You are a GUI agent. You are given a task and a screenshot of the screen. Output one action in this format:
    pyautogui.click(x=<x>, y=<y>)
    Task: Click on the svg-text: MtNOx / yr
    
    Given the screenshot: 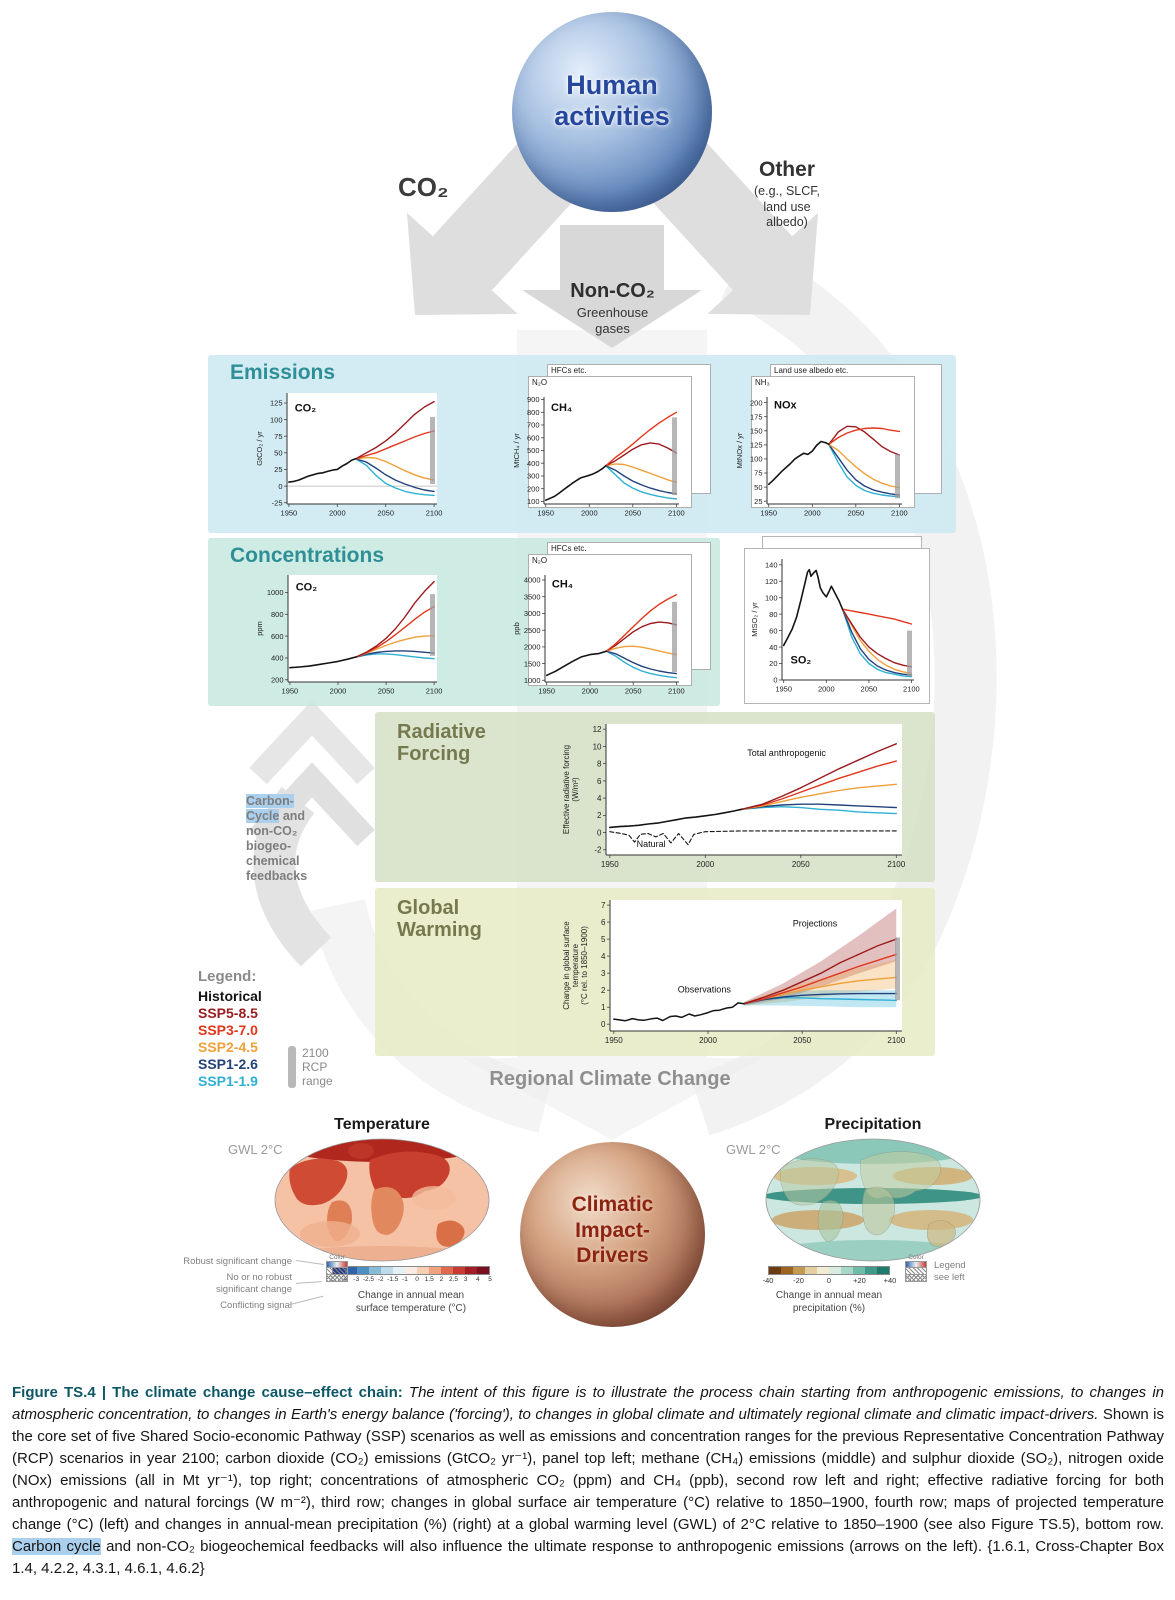 What is the action you would take?
    pyautogui.click(x=739, y=450)
    